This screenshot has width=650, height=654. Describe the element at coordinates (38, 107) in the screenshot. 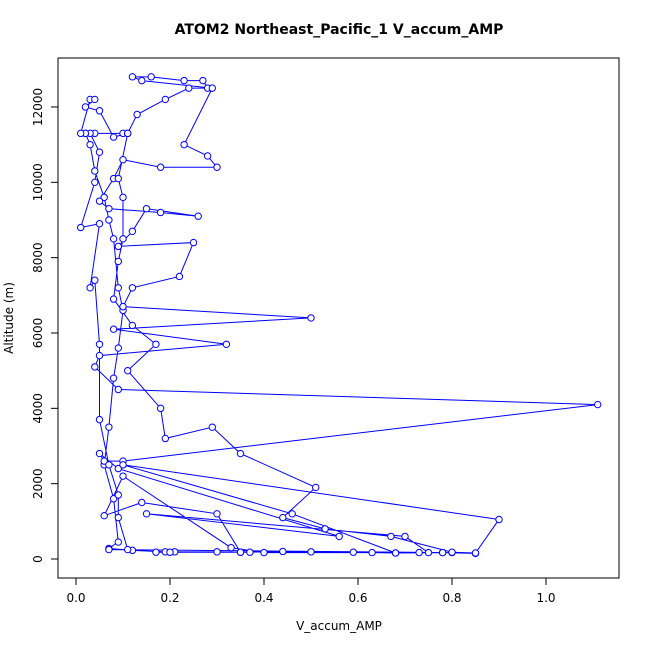

I see `y-tick-label: 12000` at that location.